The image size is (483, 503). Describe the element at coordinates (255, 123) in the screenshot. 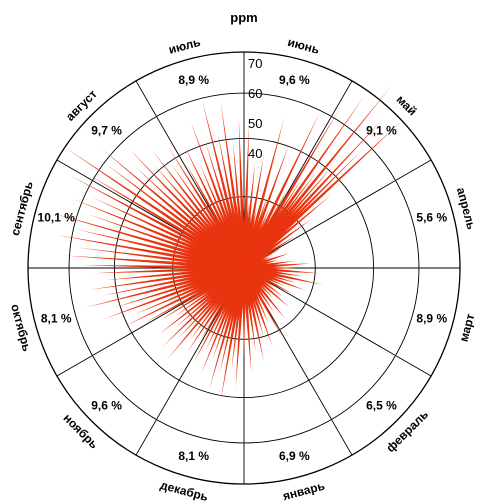

I see `radial-tick-label: 50` at that location.